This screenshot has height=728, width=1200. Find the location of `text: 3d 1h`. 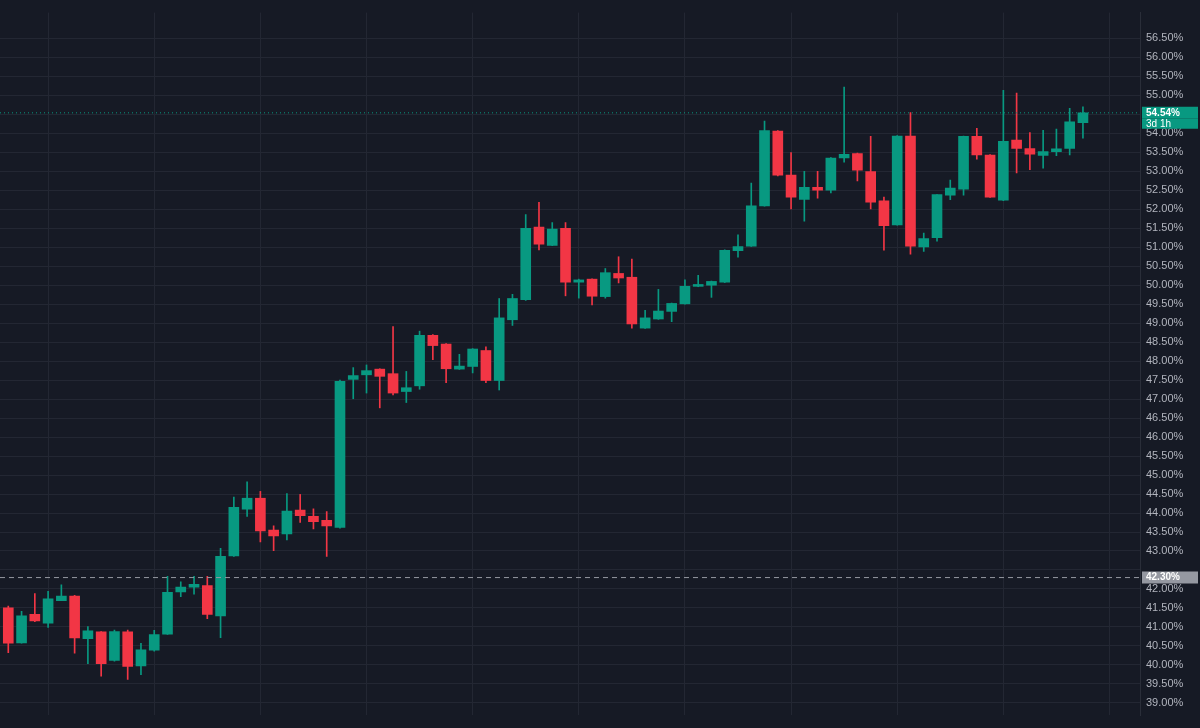

text: 3d 1h is located at coordinates (1159, 123).